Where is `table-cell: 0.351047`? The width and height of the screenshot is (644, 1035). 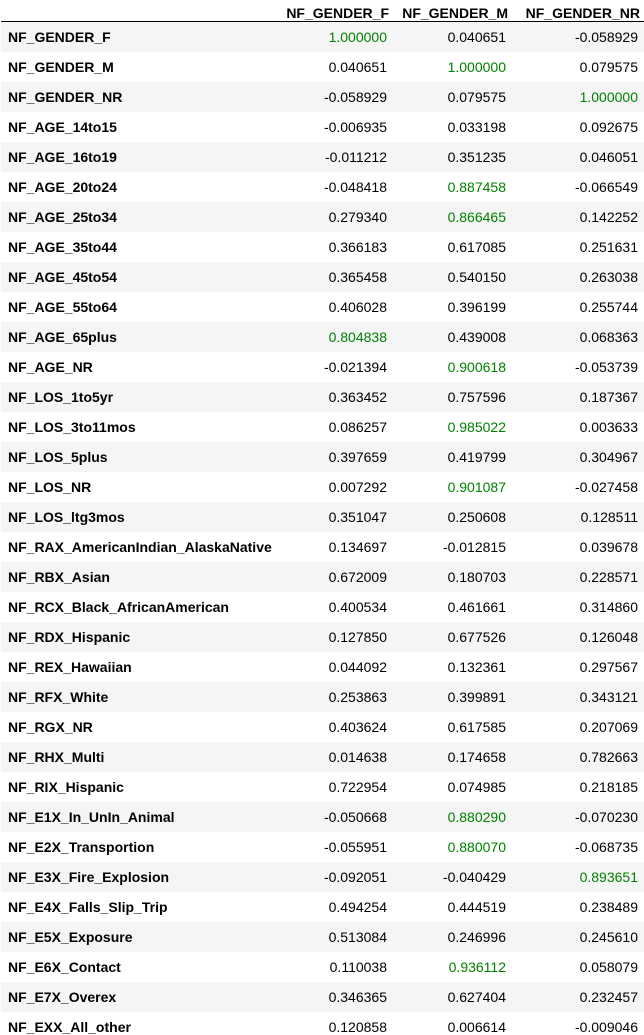 table-cell: 0.351047 is located at coordinates (357, 516).